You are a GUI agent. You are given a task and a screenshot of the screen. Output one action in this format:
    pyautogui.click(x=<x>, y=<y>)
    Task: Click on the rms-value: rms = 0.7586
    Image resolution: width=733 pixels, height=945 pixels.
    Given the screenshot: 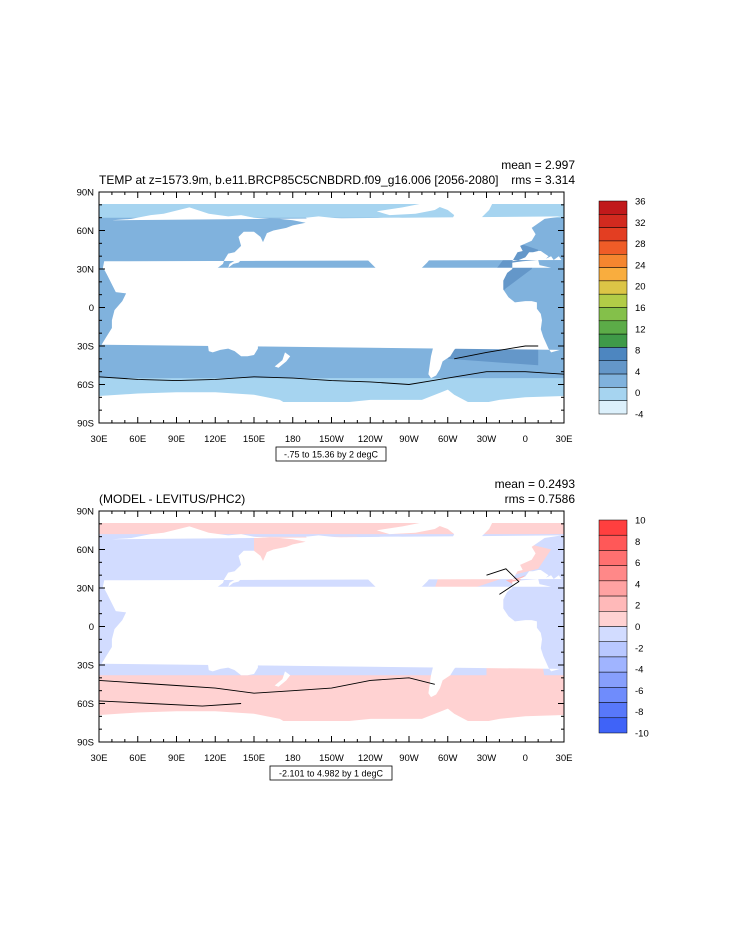 What is the action you would take?
    pyautogui.click(x=540, y=499)
    